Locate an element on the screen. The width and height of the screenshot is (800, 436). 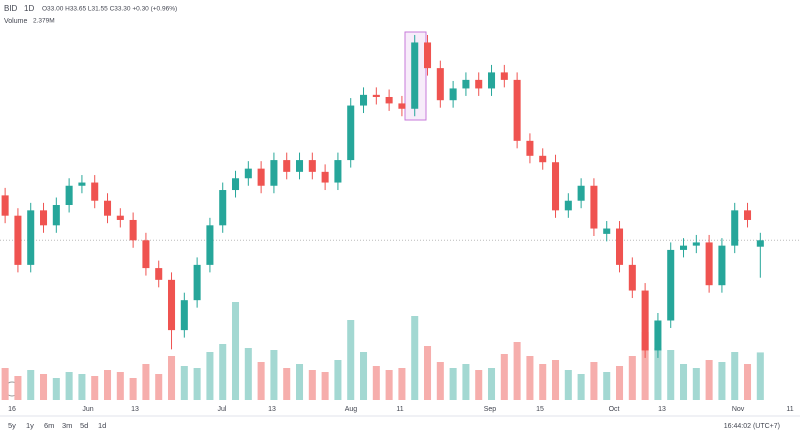
x-tick-label: 15 is located at coordinates (540, 409).